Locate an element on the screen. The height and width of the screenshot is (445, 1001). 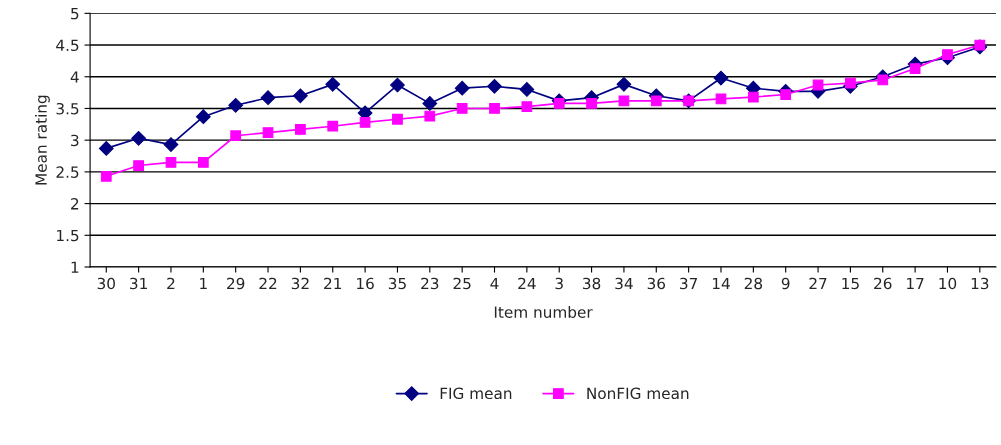
x-tick-label: 32 is located at coordinates (300, 283).